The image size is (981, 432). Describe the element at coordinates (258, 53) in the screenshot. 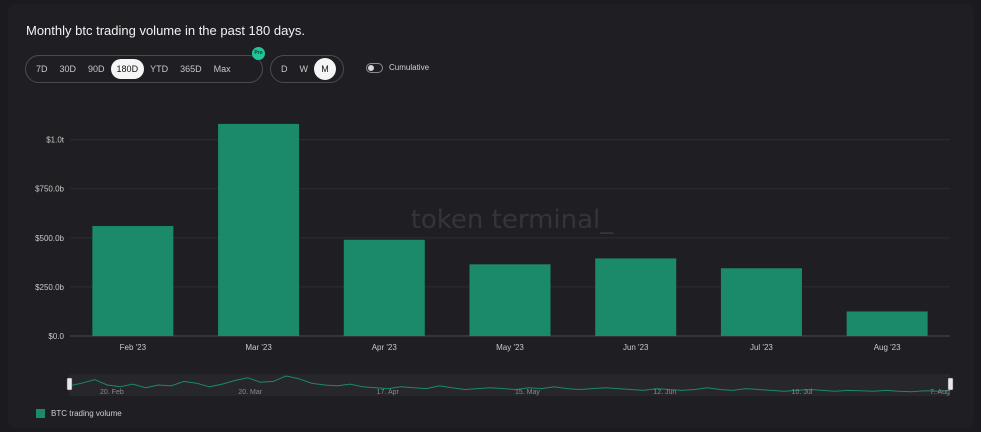

I see `pro-badge: Pro` at that location.